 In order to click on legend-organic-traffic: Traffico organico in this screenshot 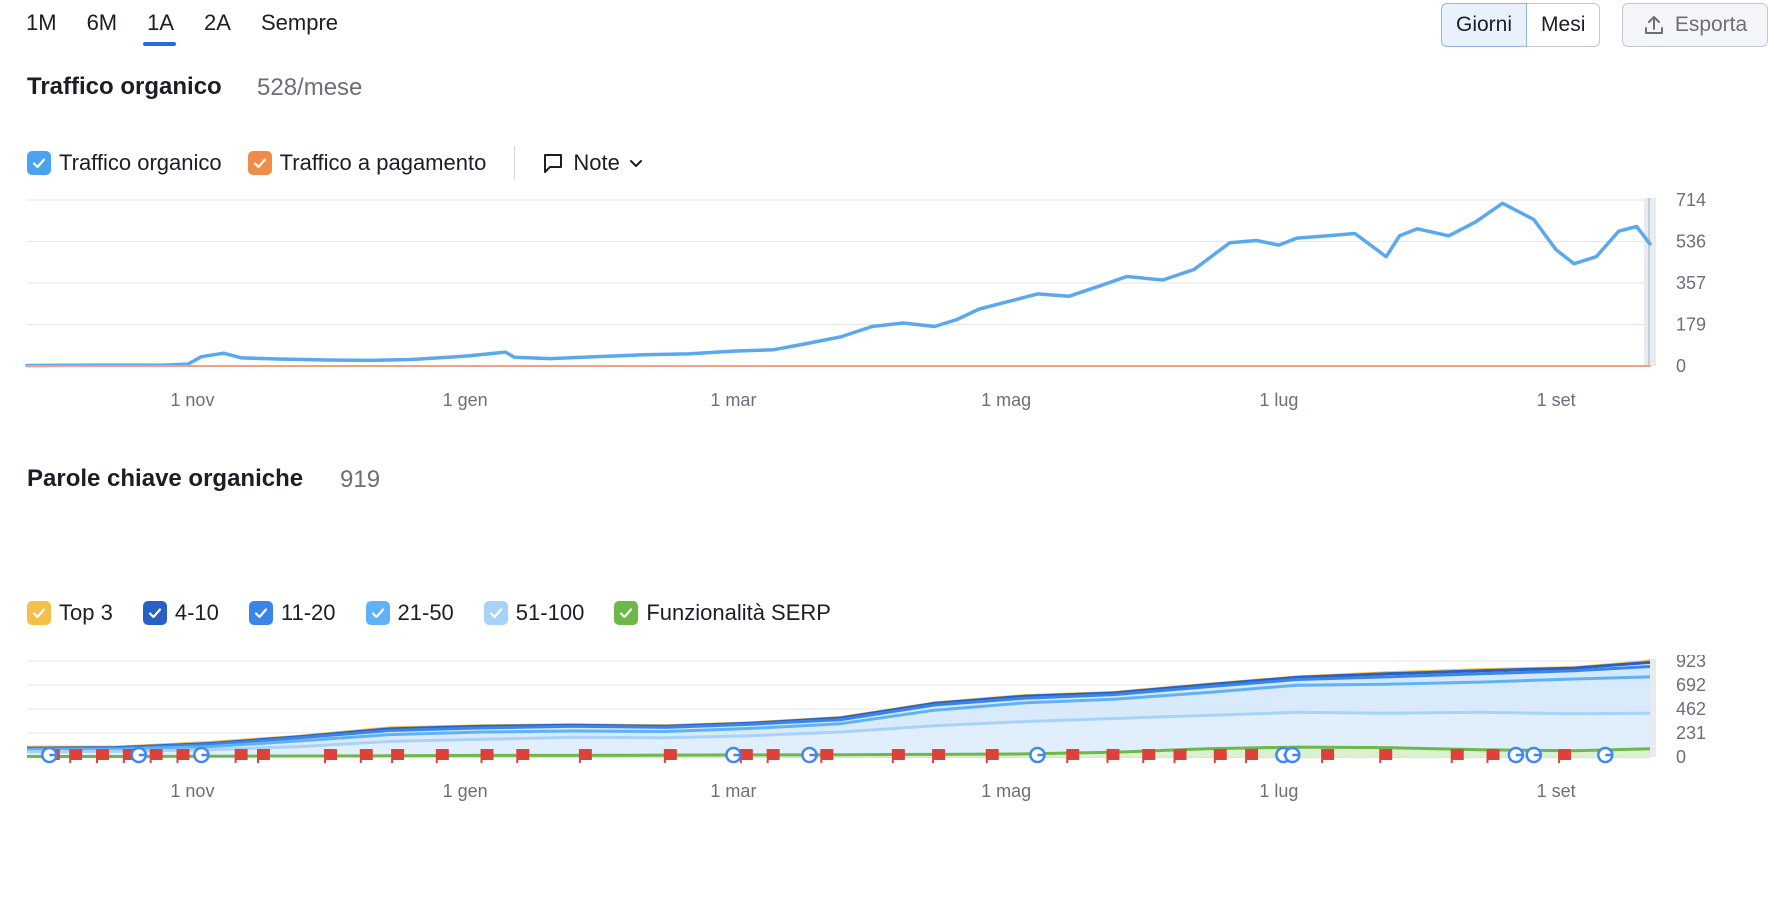, I will do `click(124, 163)`.